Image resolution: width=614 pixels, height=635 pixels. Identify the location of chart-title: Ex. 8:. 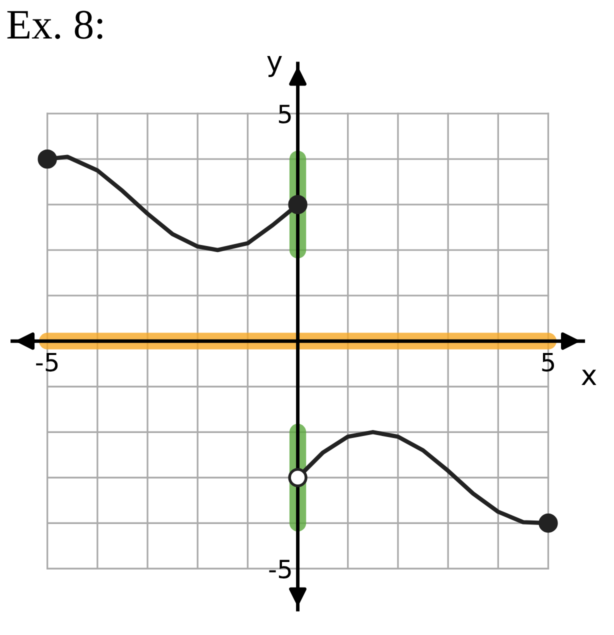
(54, 25).